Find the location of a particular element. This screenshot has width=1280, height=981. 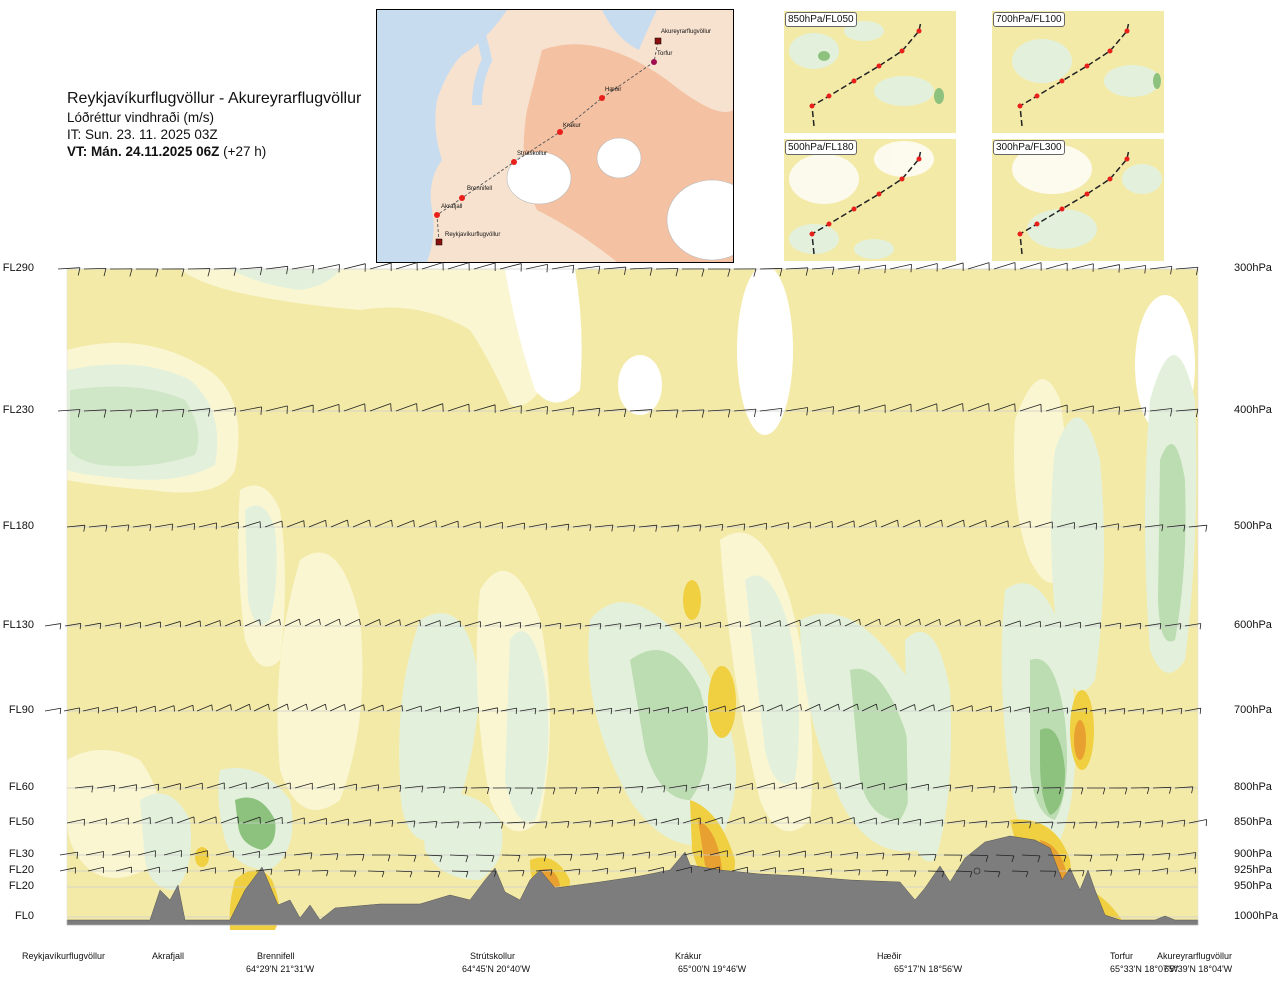

coord-krakur: 65°00'N 19°46'W is located at coordinates (712, 969).